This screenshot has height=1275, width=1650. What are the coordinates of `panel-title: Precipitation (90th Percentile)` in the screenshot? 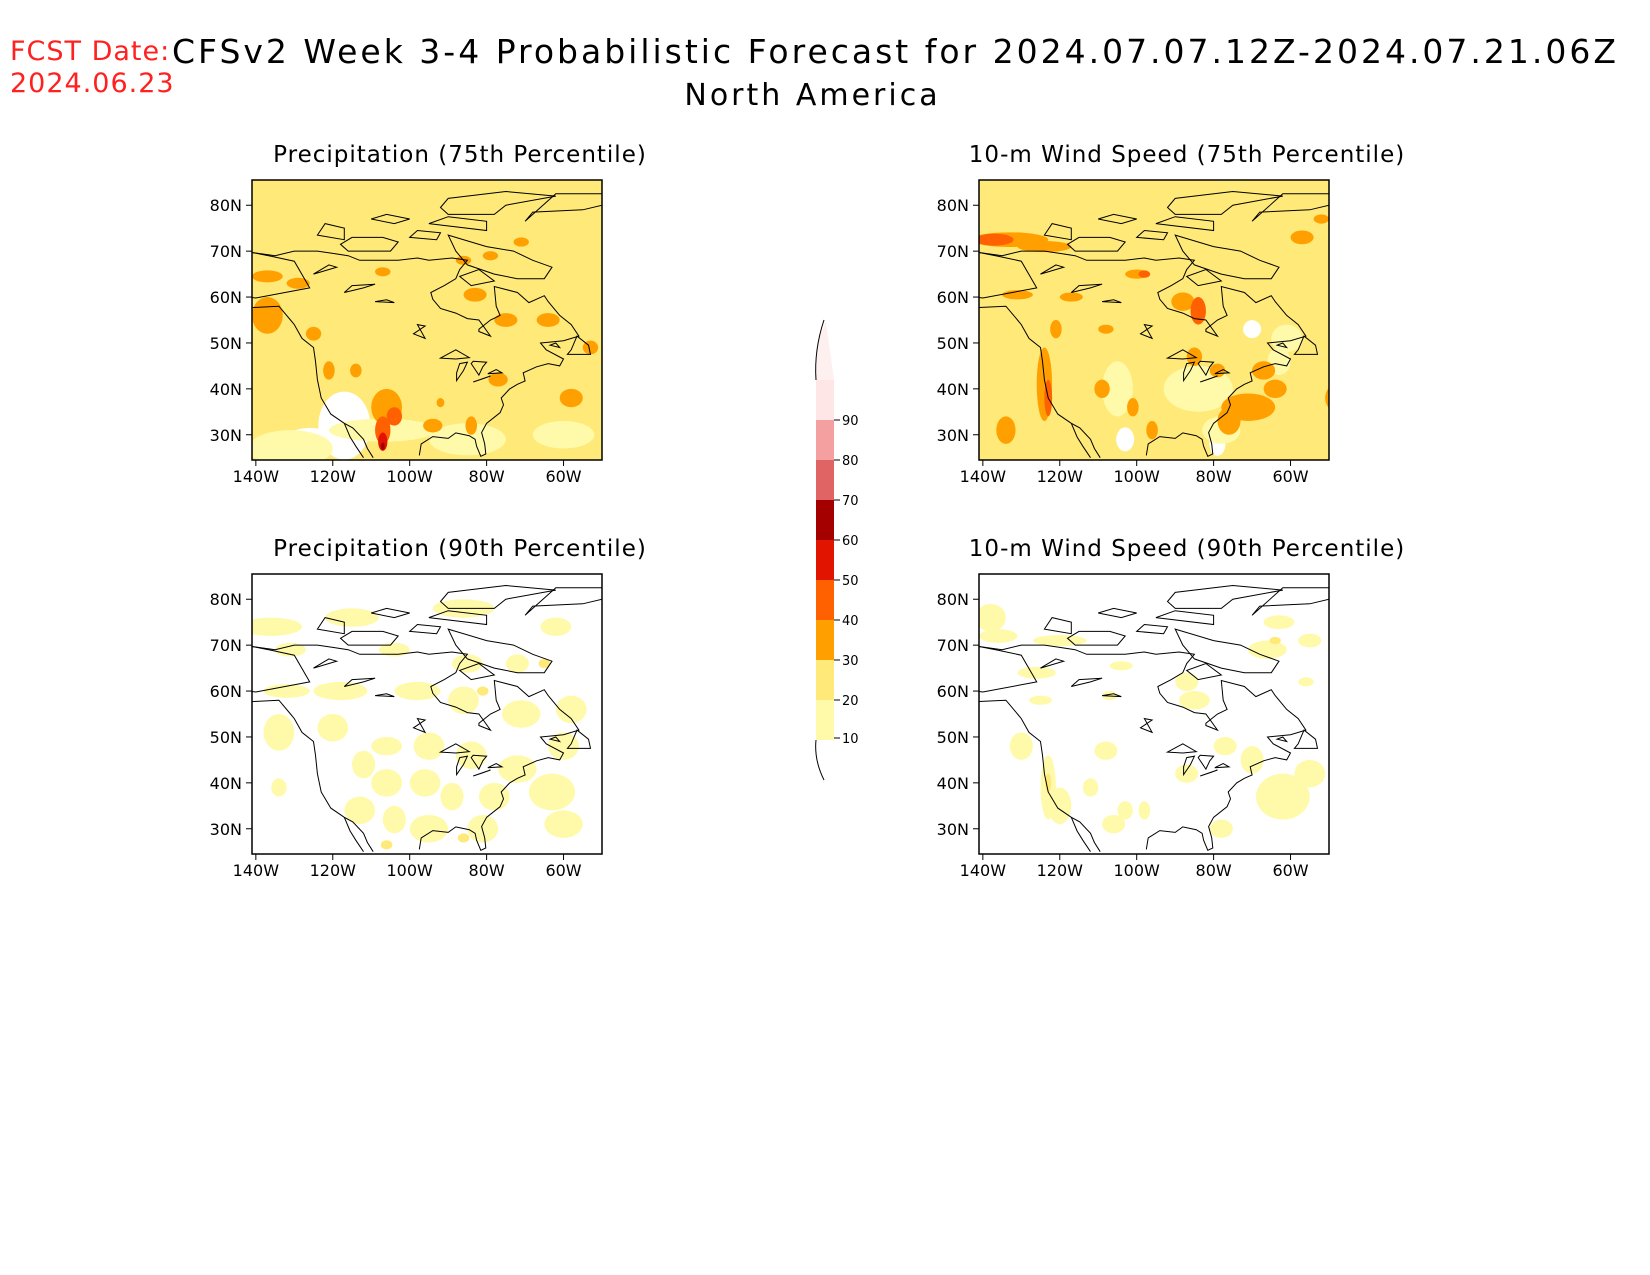 It's located at (460, 549).